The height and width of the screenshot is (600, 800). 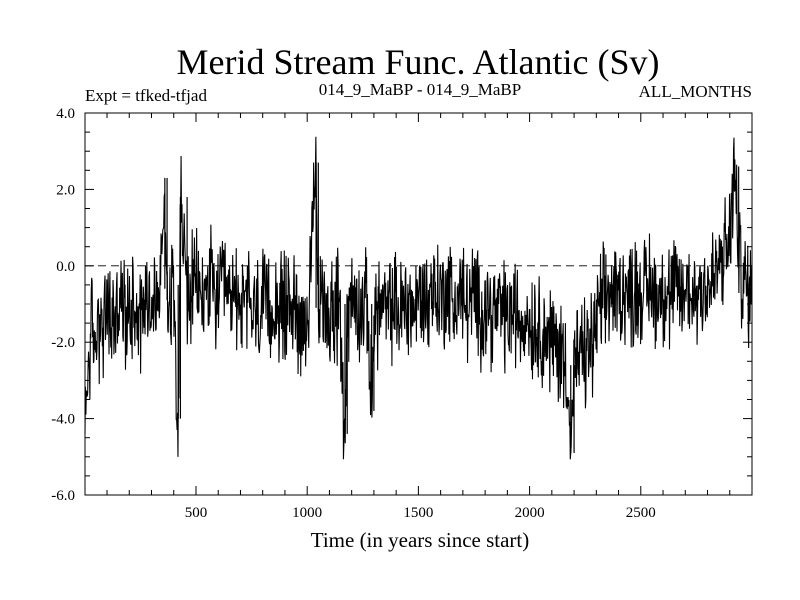 I want to click on x-tick-label: 1500, so click(x=418, y=513).